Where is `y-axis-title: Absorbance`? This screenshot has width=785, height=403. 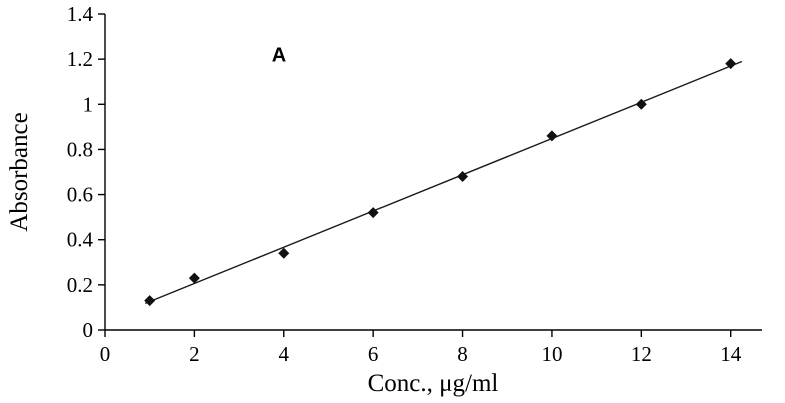
y-axis-title: Absorbance is located at coordinates (19, 172).